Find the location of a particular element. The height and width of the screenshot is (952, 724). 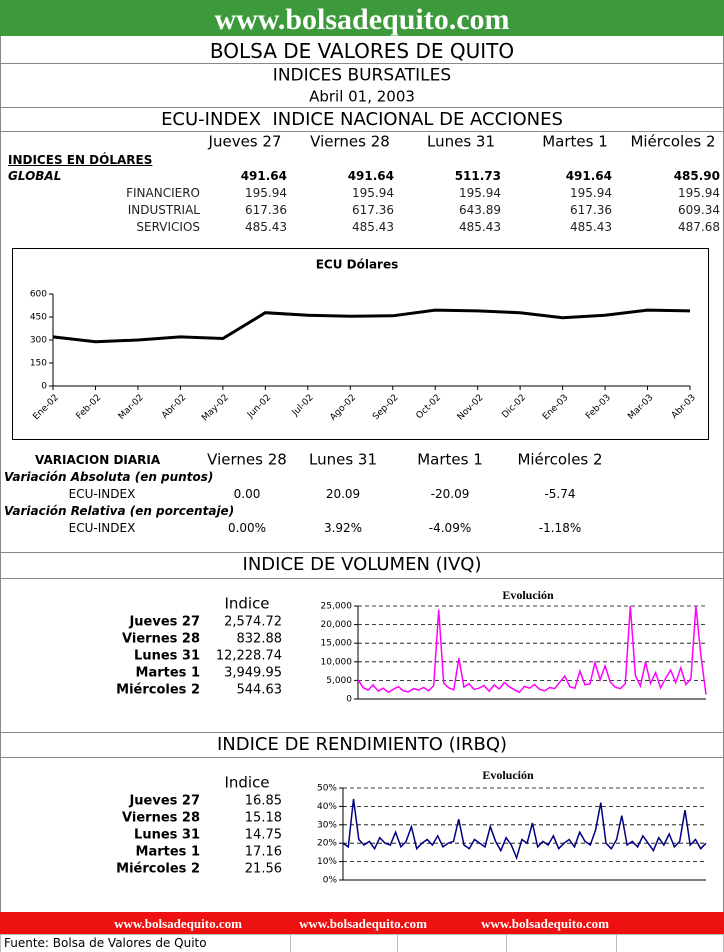

y-tick-label: 20,000 is located at coordinates (337, 625).